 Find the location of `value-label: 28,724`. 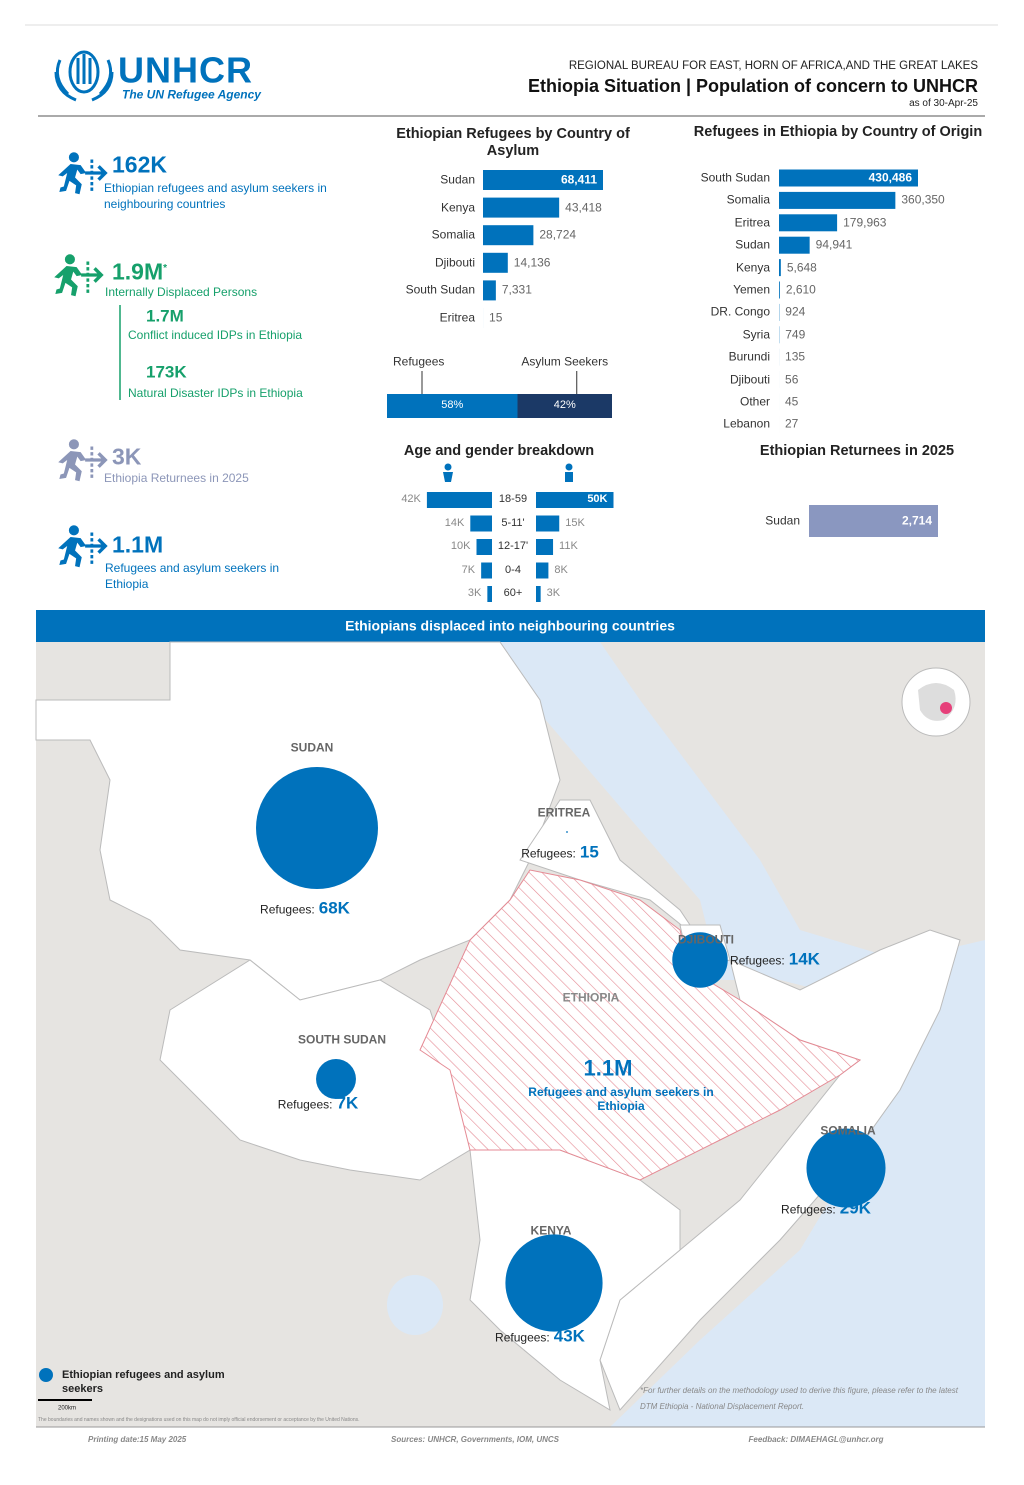

value-label: 28,724 is located at coordinates (558, 234).